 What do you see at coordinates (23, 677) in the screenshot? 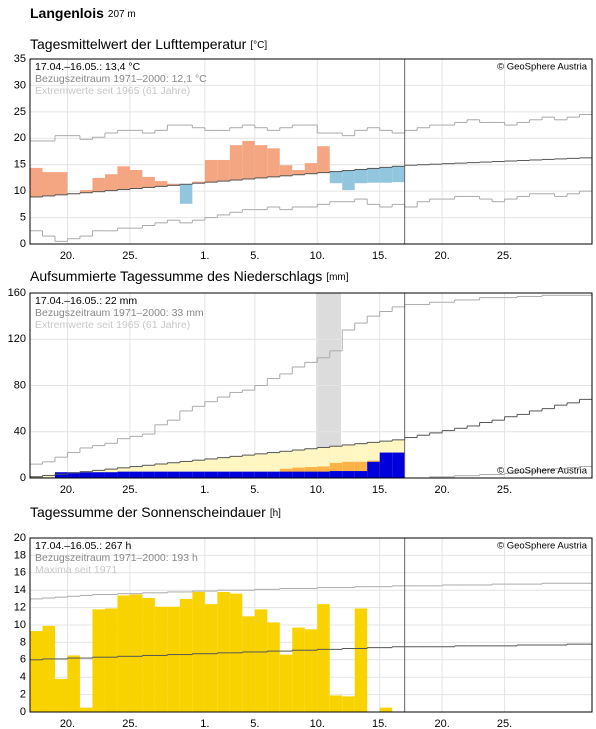
I see `y-tick-label: 4` at bounding box center [23, 677].